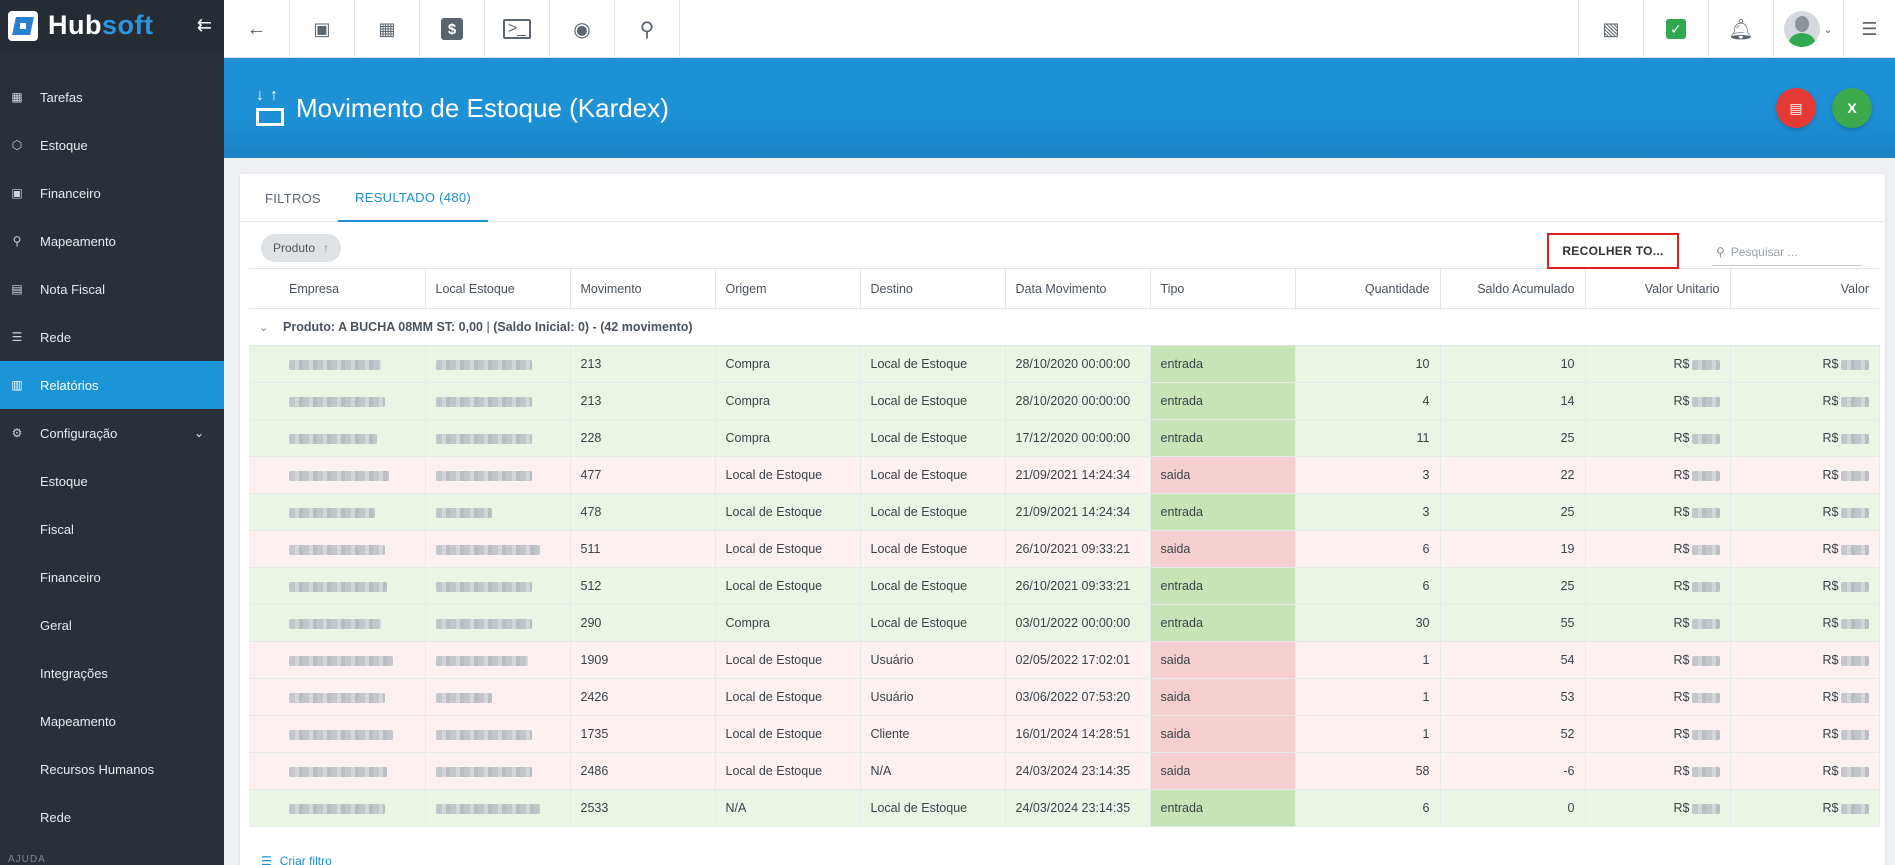  I want to click on export-pdf-button: ▤, so click(1796, 108).